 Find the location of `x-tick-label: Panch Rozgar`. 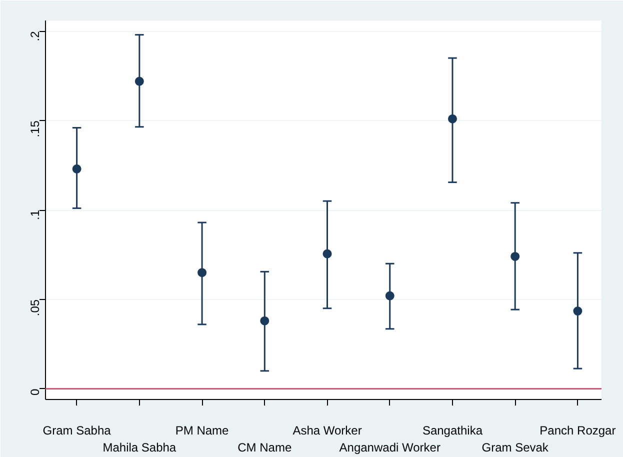

x-tick-label: Panch Rozgar is located at coordinates (578, 431).